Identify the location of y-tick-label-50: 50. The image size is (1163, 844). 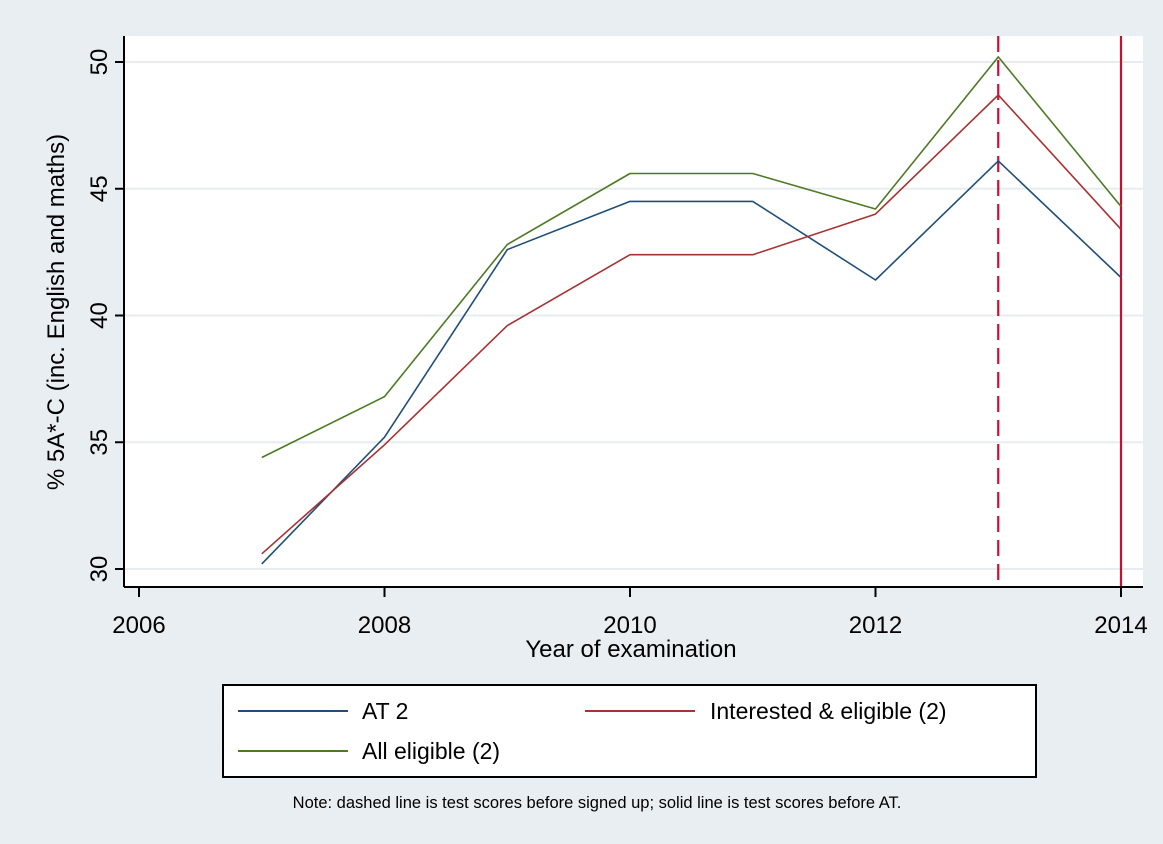
(99, 62).